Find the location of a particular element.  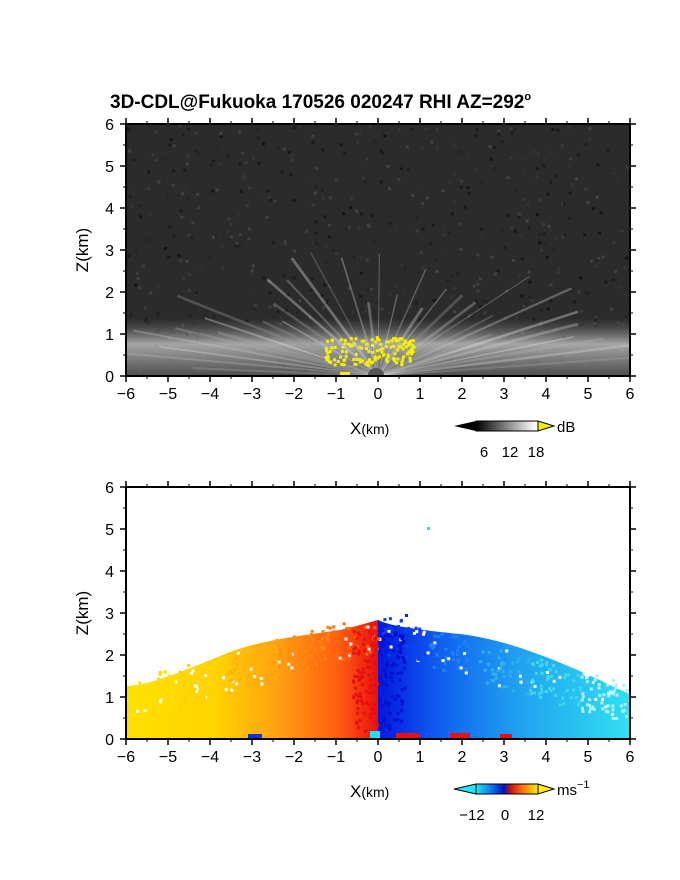

colorbar-tick: 12 is located at coordinates (510, 452).